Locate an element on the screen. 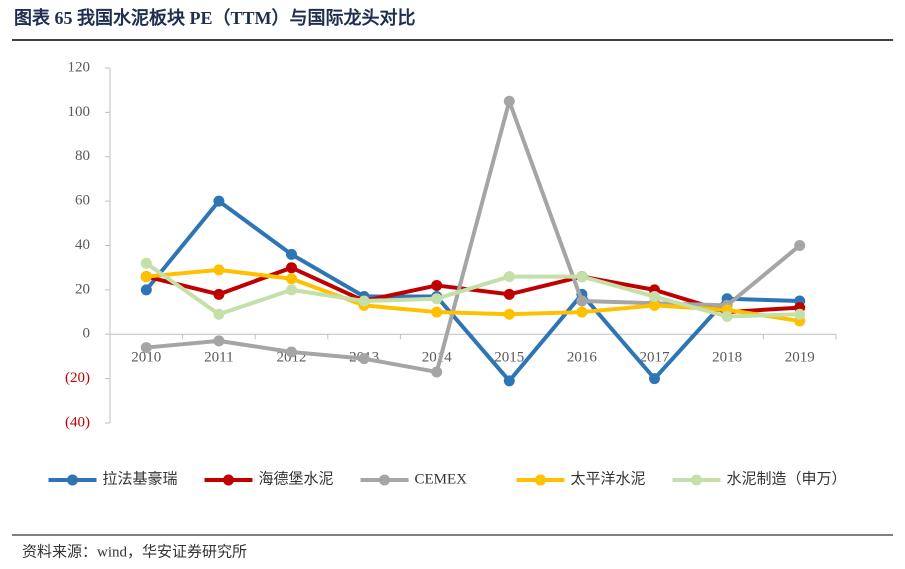 The image size is (905, 569). legend-label: 太平洋水泥 is located at coordinates (608, 478).